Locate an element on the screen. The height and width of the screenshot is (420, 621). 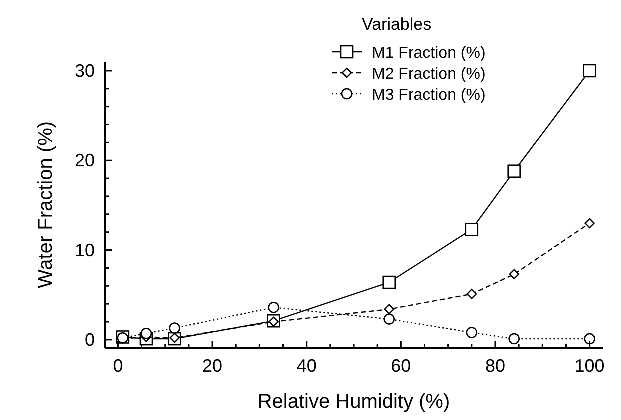
legend-label: M2 Fraction (%) is located at coordinates (429, 74).